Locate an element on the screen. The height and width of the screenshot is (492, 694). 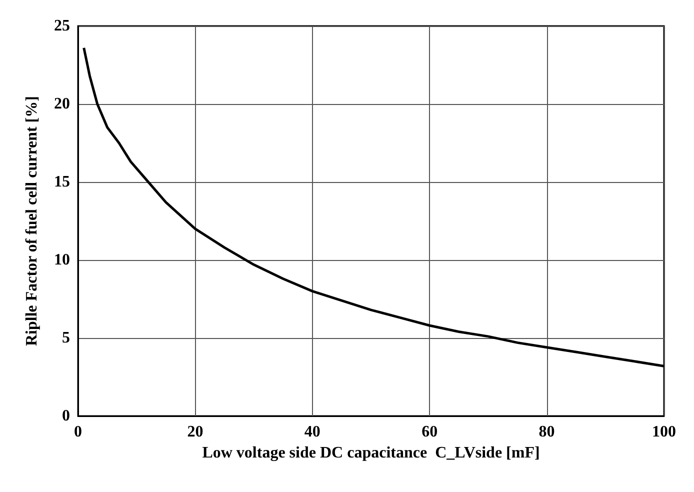
x-axis-title: Low voltage side DC capacitance C_LVside [mF] is located at coordinates (371, 453).